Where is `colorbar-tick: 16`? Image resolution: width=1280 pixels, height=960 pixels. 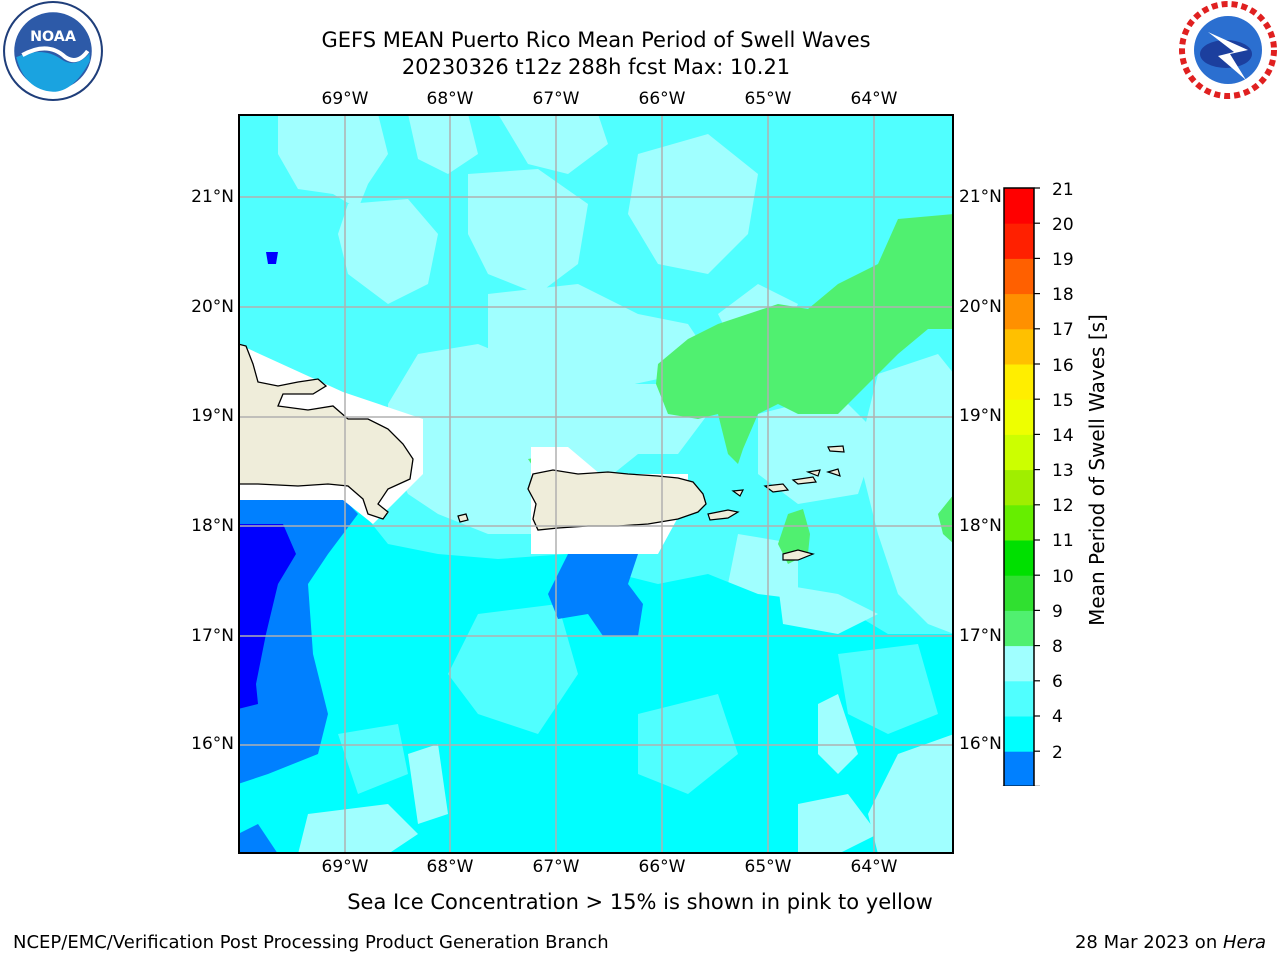
colorbar-tick: 16 is located at coordinates (1063, 366).